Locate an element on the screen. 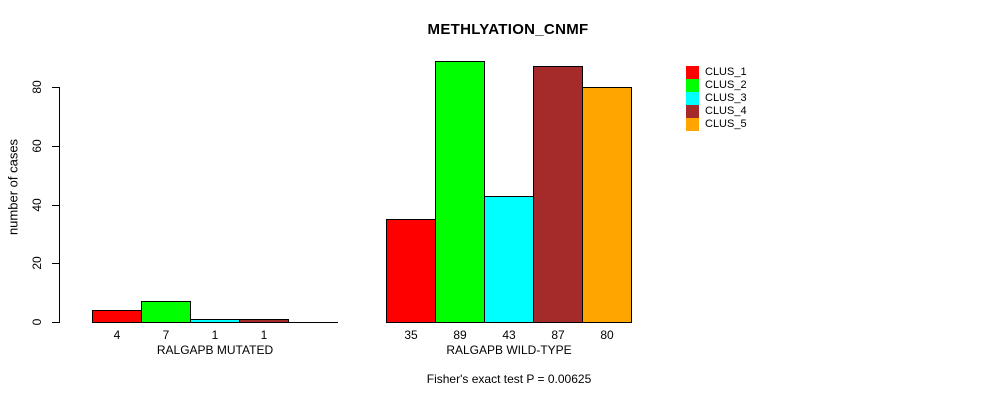 This screenshot has width=990, height=400. legend-label: CLUS_1 is located at coordinates (726, 72).